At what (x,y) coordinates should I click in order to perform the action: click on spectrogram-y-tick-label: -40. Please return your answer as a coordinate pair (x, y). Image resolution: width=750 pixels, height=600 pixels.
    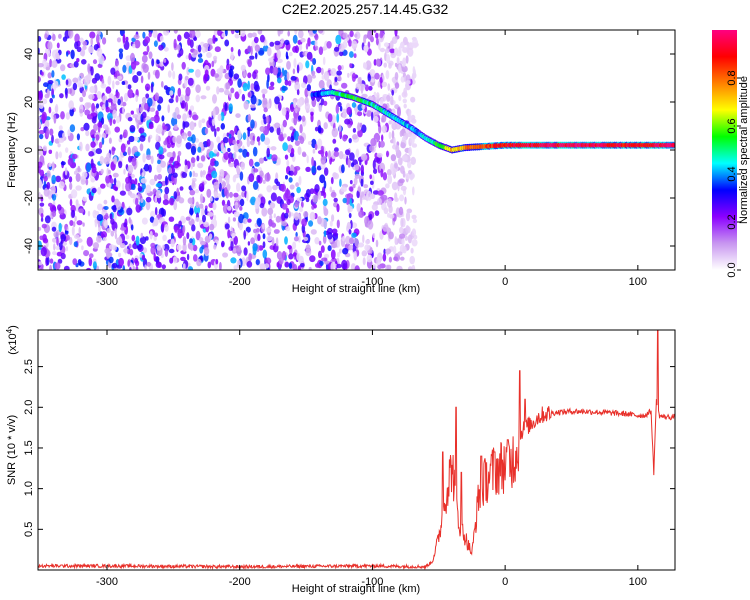
    Looking at the image, I should click on (29, 246).